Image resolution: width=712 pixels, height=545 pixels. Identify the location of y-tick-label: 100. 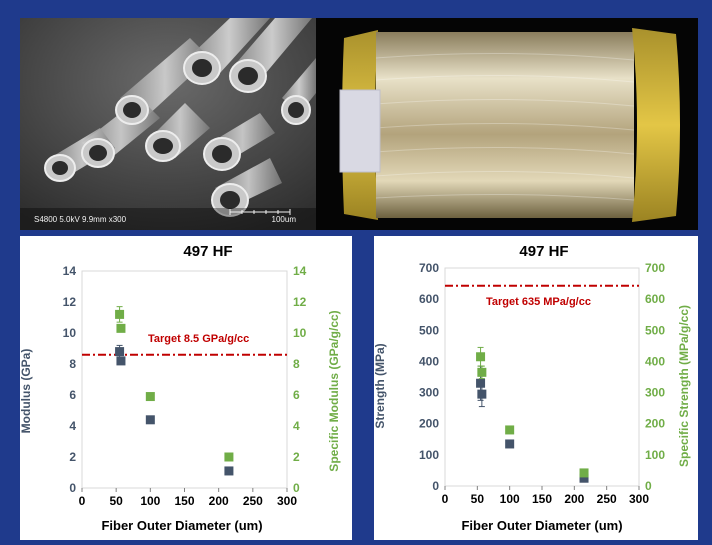
(429, 455).